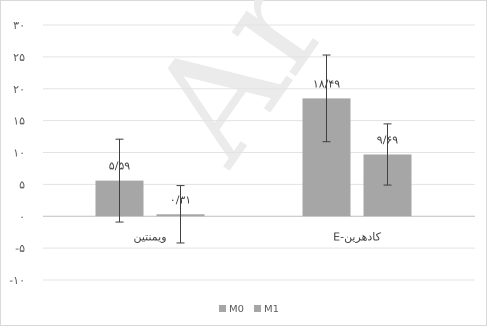  Describe the element at coordinates (120, 166) in the screenshot. I see `data-label: ۵/۵۹` at that location.